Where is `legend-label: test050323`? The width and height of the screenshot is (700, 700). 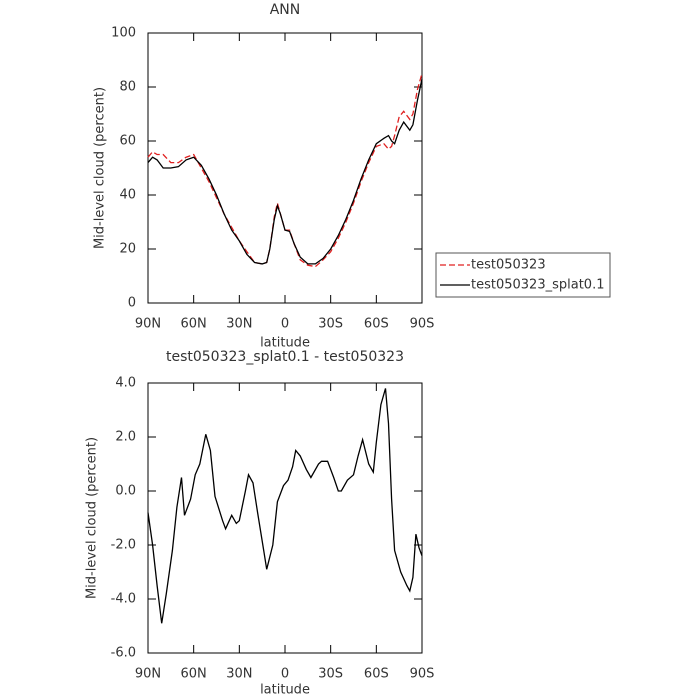 legend-label: test050323 is located at coordinates (508, 265).